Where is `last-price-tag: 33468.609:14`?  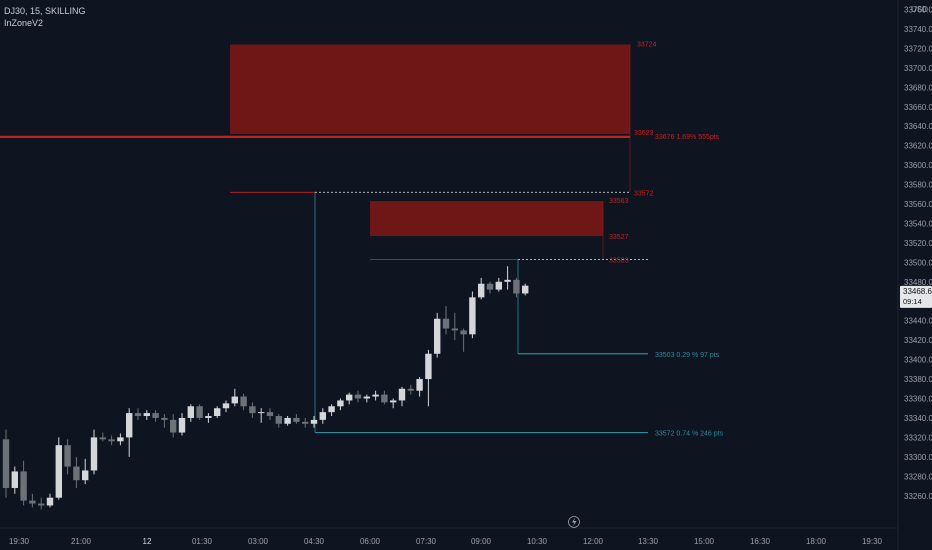
last-price-tag: 33468.609:14 is located at coordinates (916, 296).